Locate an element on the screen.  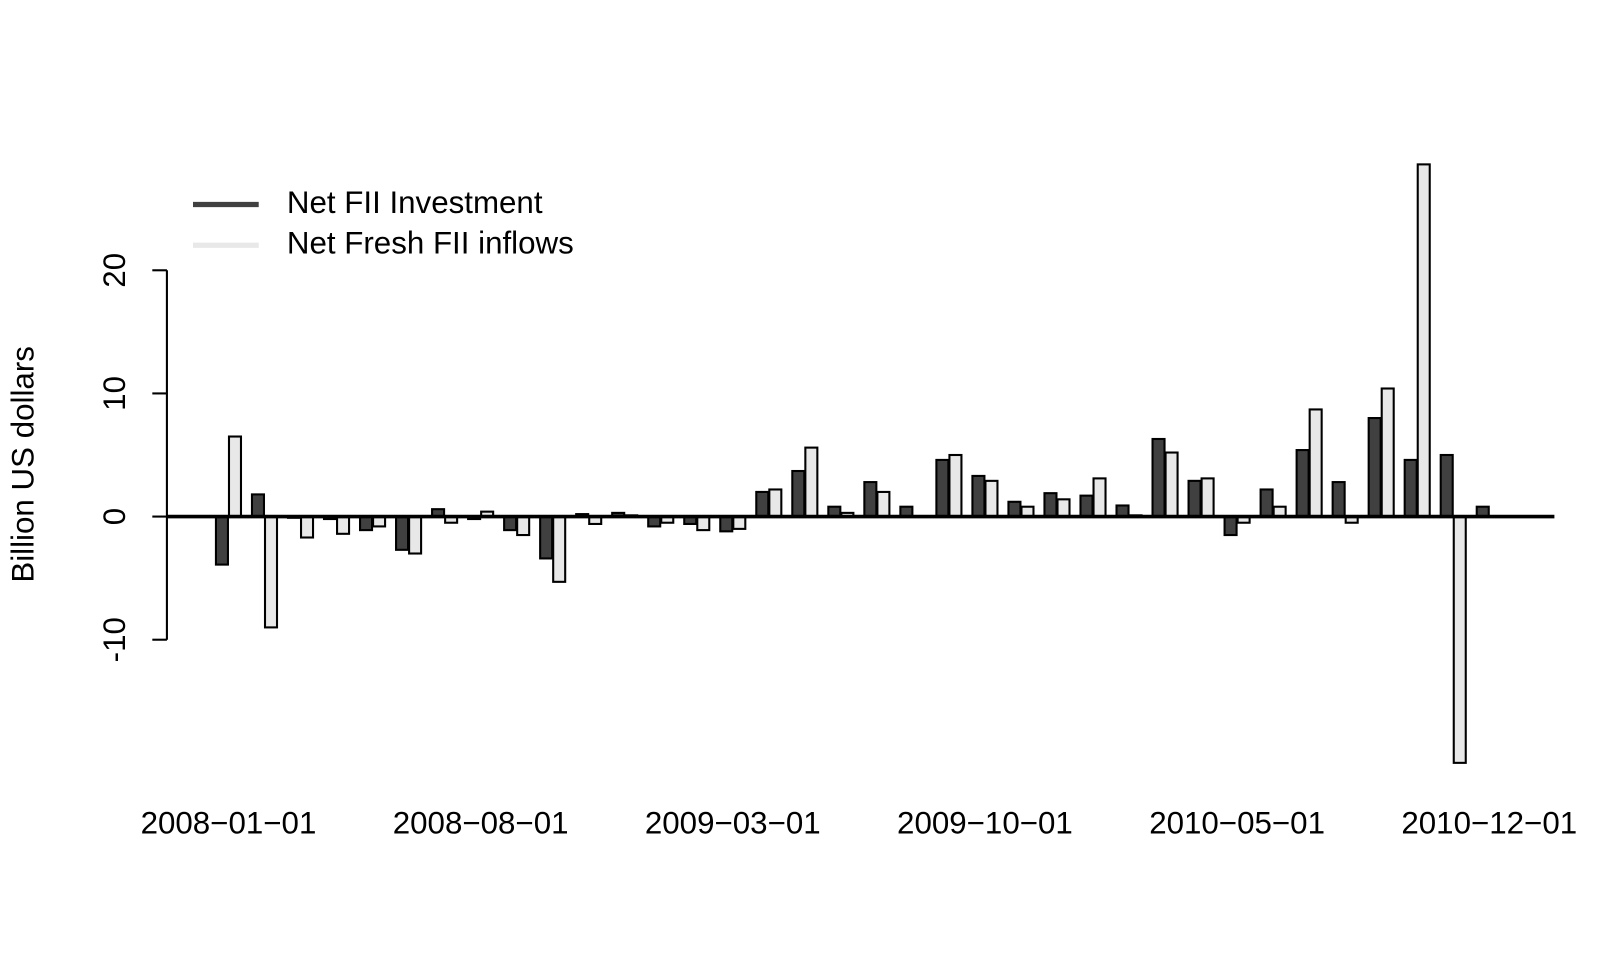
y-tick-label: 20 is located at coordinates (114, 270).